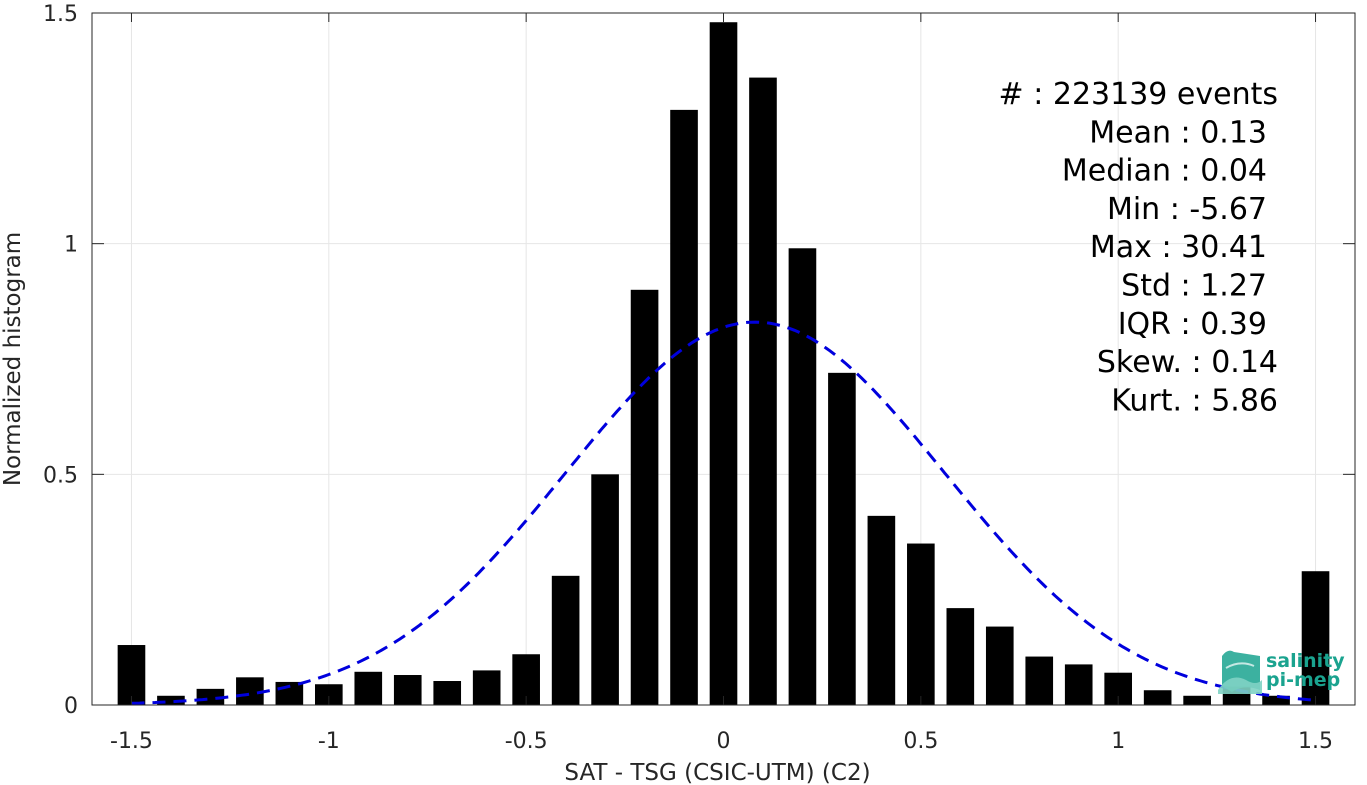 The width and height of the screenshot is (1367, 785). Describe the element at coordinates (1194, 400) in the screenshot. I see `stat-line: Kurt. : 5.86` at that location.